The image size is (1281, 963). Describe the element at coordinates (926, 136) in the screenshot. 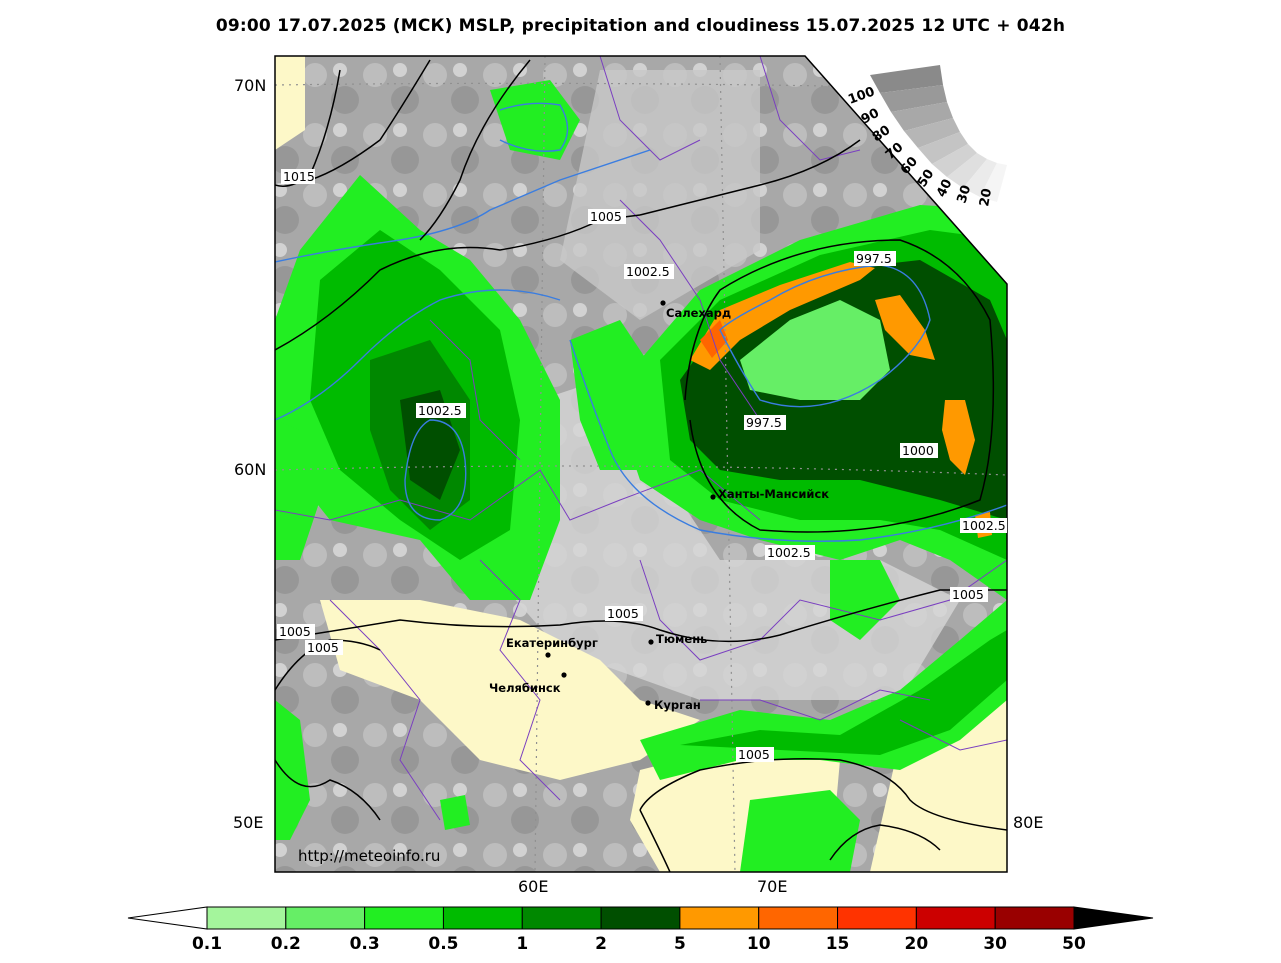

I see `cloudiness-scale: 100 90 80 70 60 50 40 30 20` at that location.